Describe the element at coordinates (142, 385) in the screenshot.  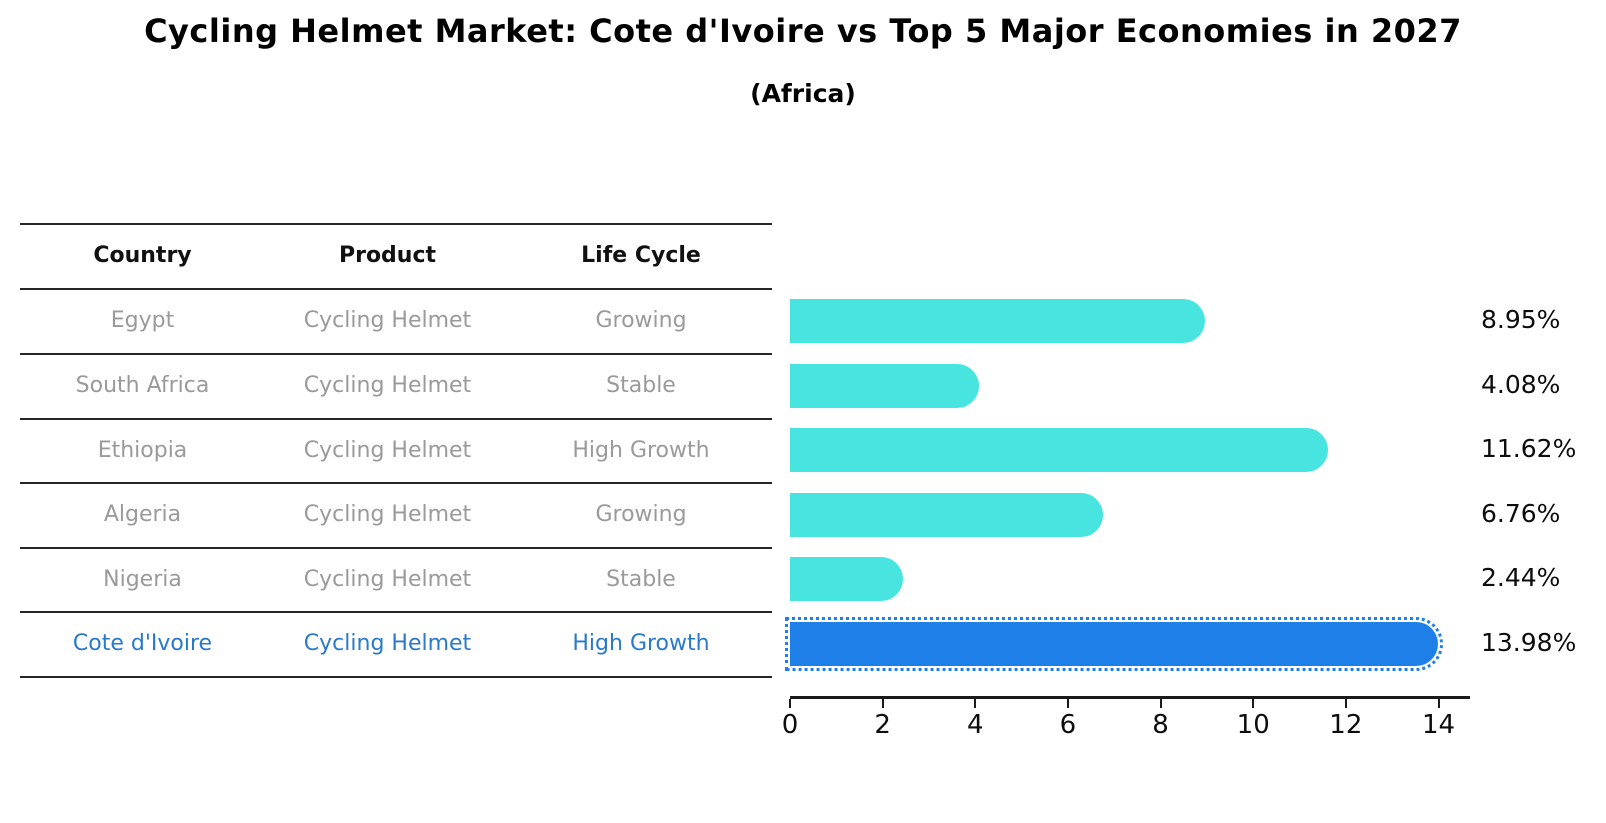
I see `cell-country: South Africa` at that location.